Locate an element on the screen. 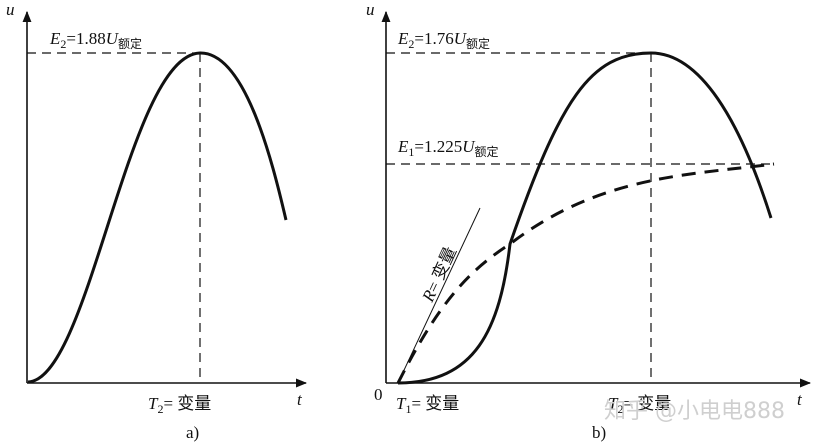 This screenshot has width=817, height=444. panel-b-e1-label: E1=1.225U额定 is located at coordinates (448, 148).